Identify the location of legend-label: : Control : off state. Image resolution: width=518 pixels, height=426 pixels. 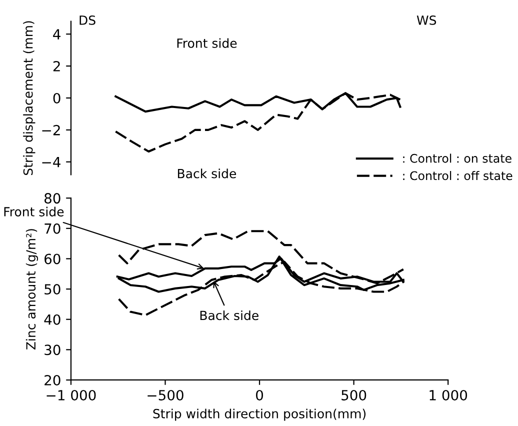
(457, 175).